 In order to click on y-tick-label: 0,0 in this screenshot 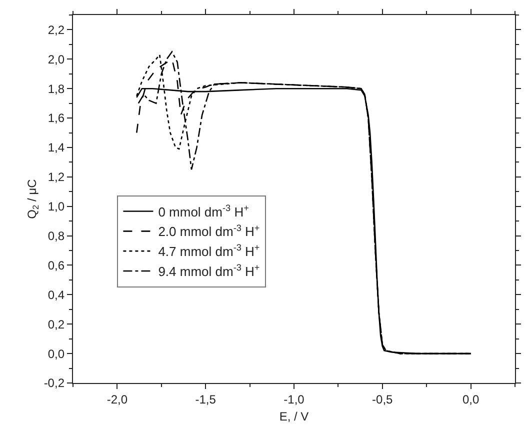, I will do `click(56, 353)`.